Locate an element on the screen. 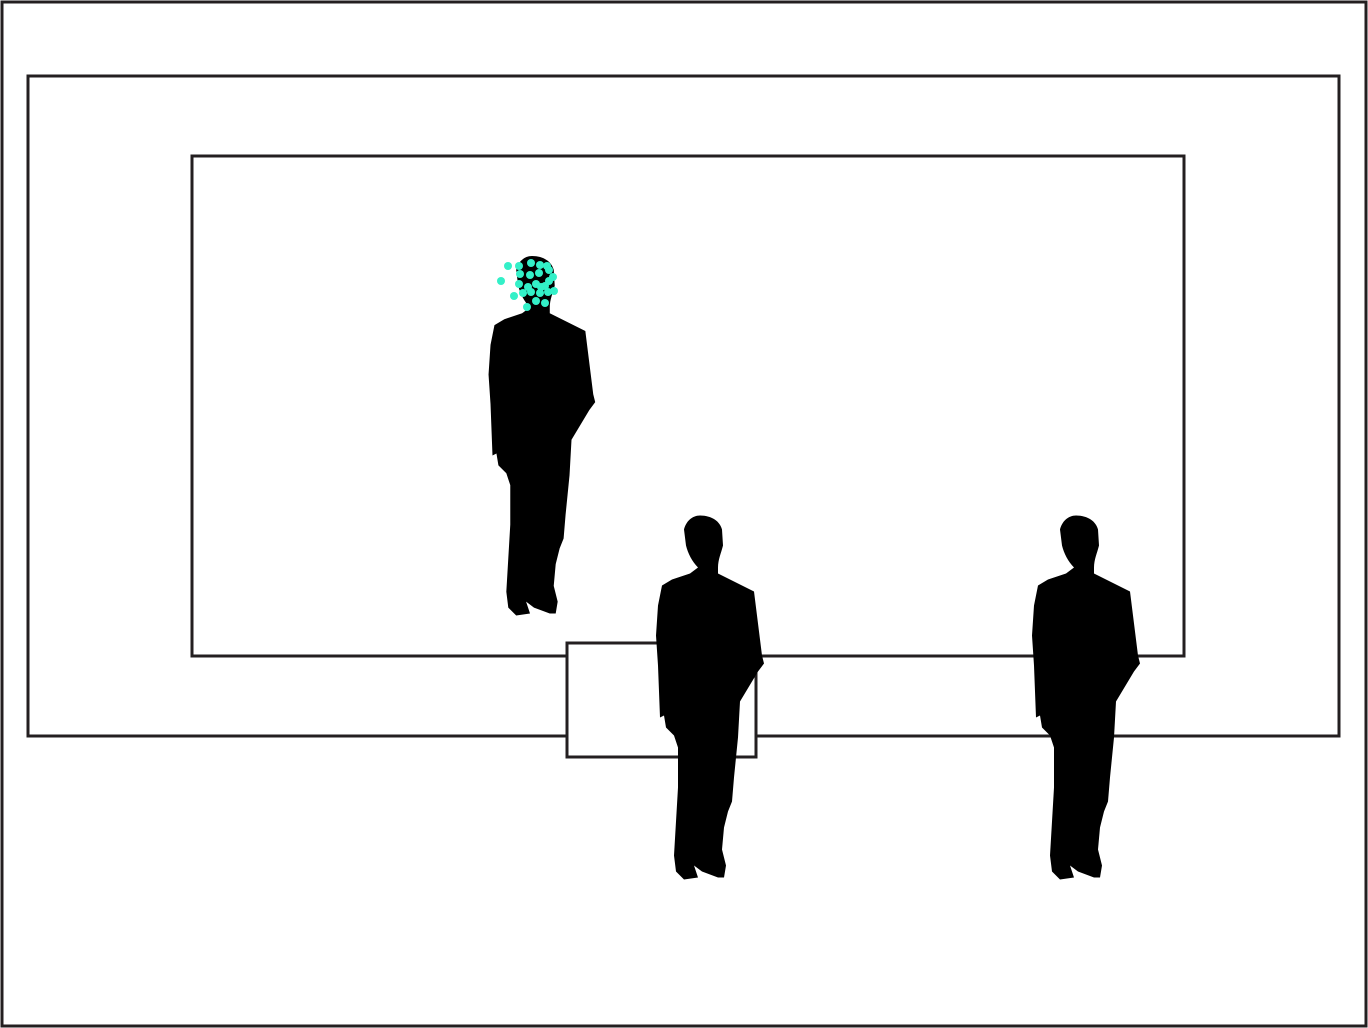 Image resolution: width=1368 pixels, height=1028 pixels. figure-front-right is located at coordinates (1086, 697).